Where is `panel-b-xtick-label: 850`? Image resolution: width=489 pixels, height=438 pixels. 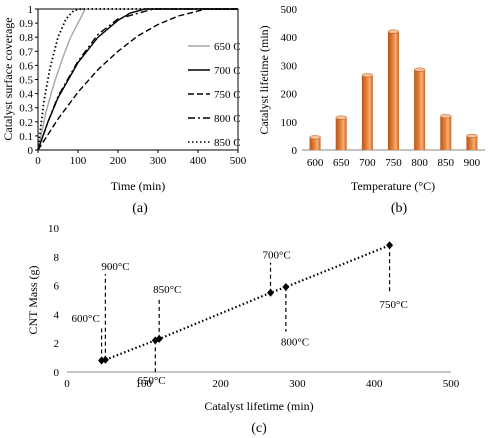 panel-b-xtick-label: 850 is located at coordinates (446, 163).